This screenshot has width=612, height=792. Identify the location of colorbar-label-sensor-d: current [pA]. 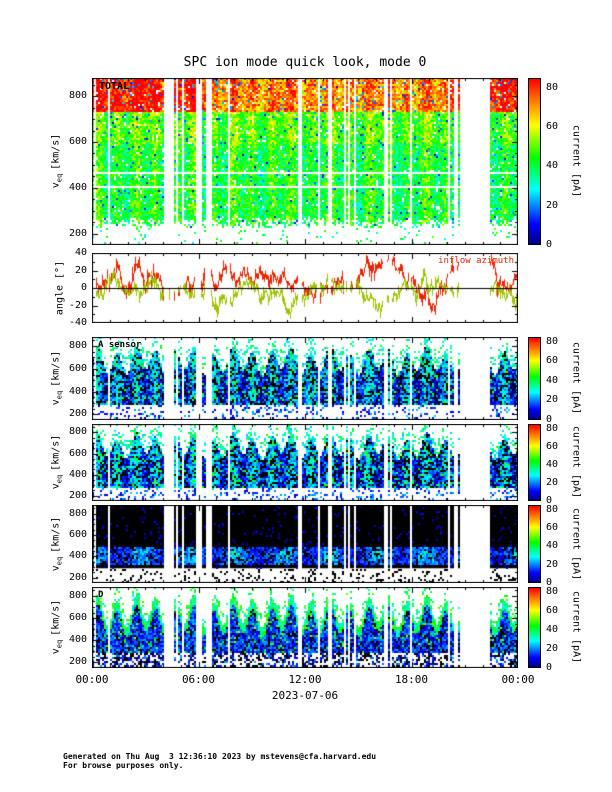
(576, 627).